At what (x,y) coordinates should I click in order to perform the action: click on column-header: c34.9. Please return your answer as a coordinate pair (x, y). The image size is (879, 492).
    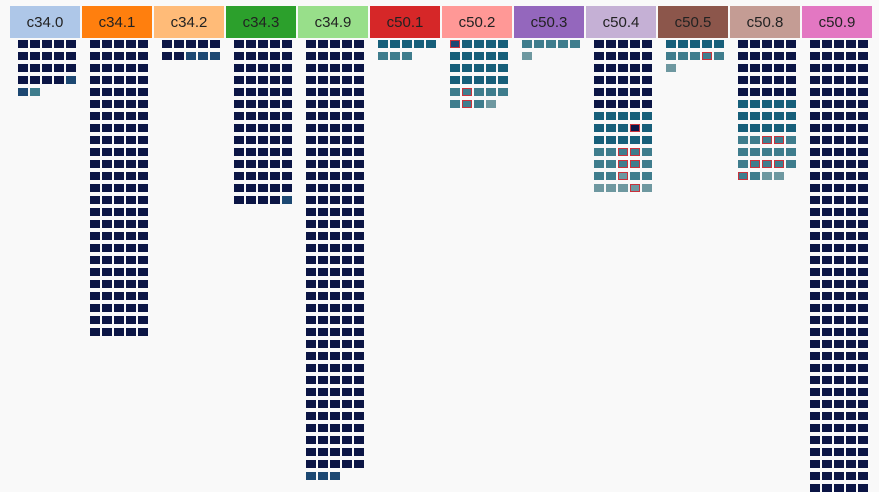
    Looking at the image, I should click on (333, 22).